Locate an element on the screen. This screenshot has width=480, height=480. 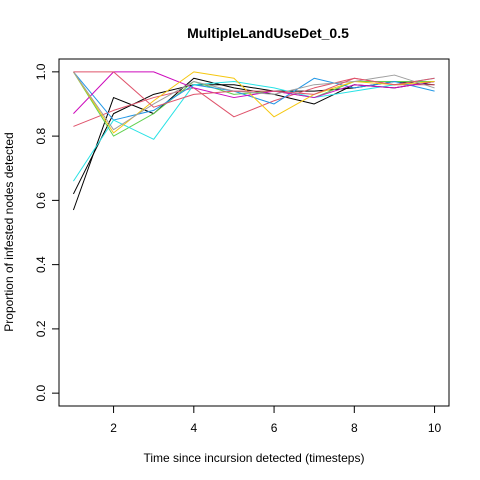
y-tick-label: 0.8 is located at coordinates (41, 135).